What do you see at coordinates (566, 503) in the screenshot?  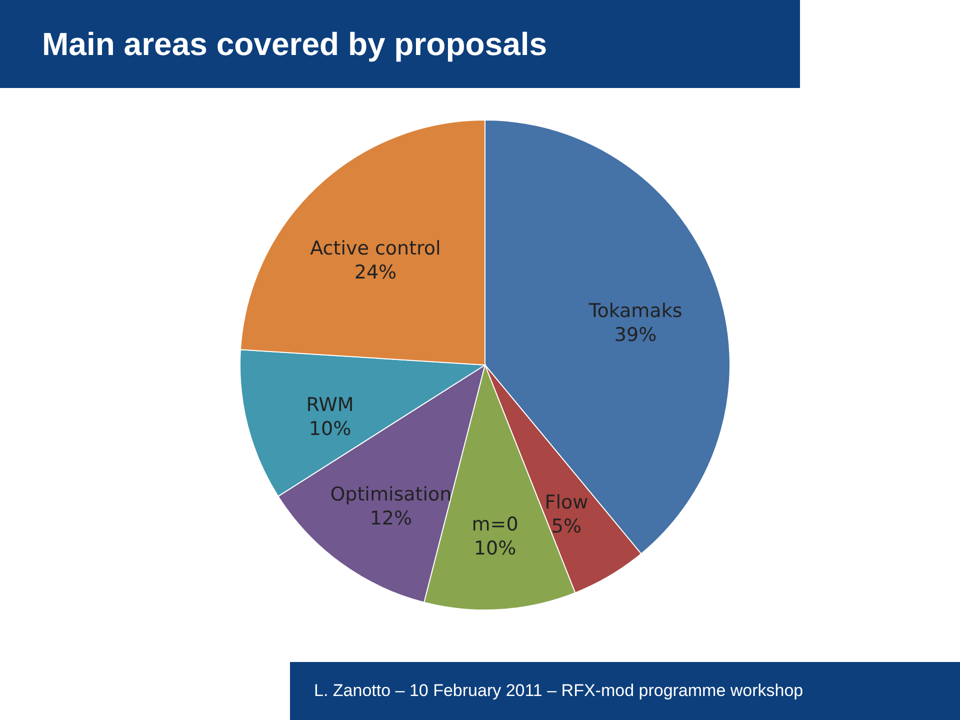 I see `slice-label: Flow` at bounding box center [566, 503].